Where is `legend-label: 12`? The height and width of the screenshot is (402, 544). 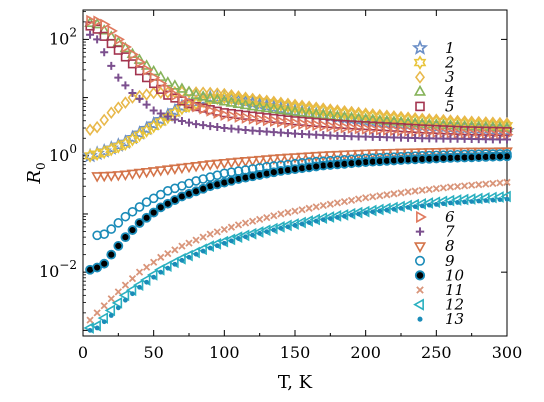 legend-label: 12 is located at coordinates (454, 305).